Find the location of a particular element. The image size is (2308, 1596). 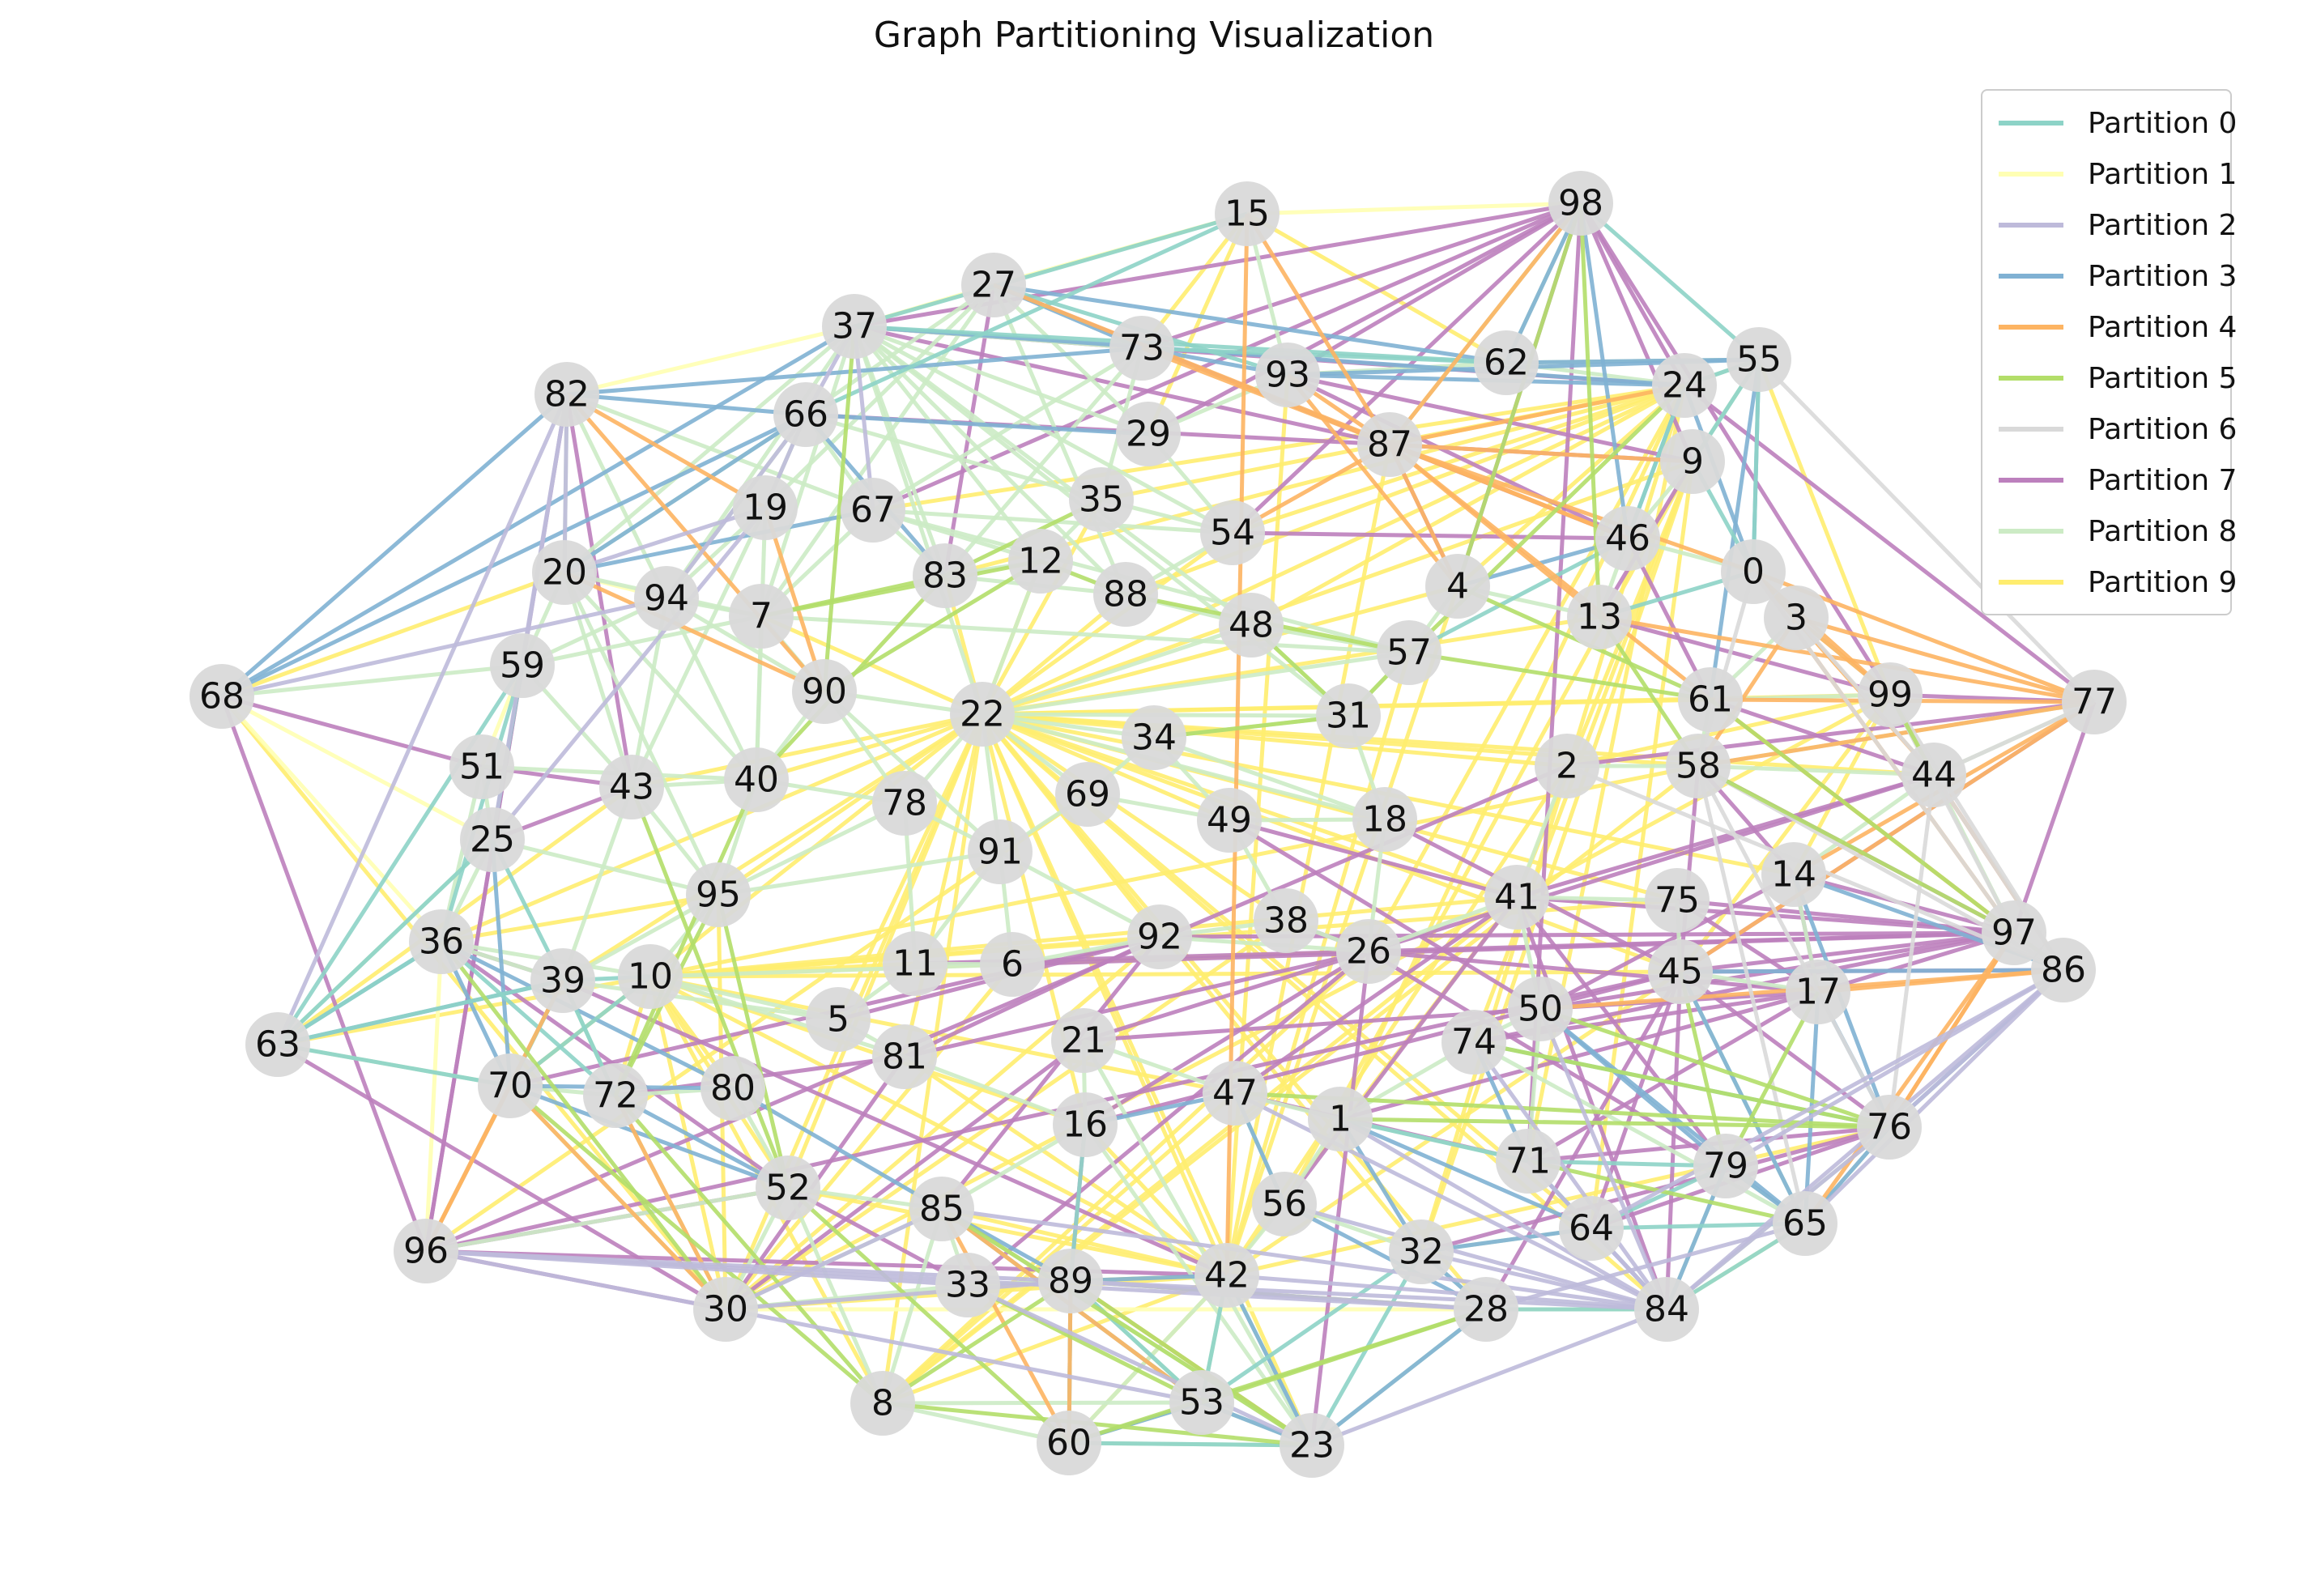

node-label: 64 is located at coordinates (1591, 1228).